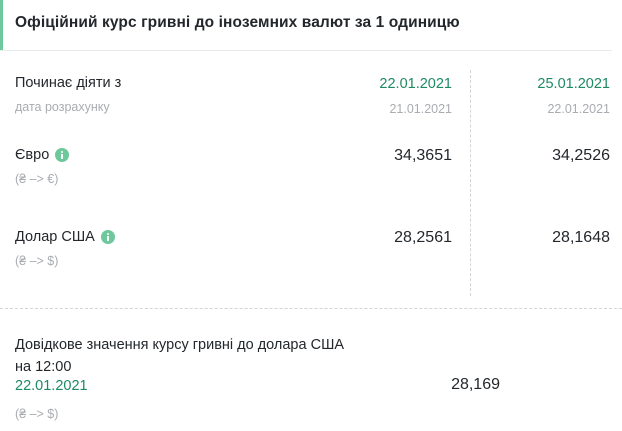 This screenshot has height=431, width=622. Describe the element at coordinates (573, 84) in the screenshot. I see `effective-date-col2-value: 25.01.2021` at that location.